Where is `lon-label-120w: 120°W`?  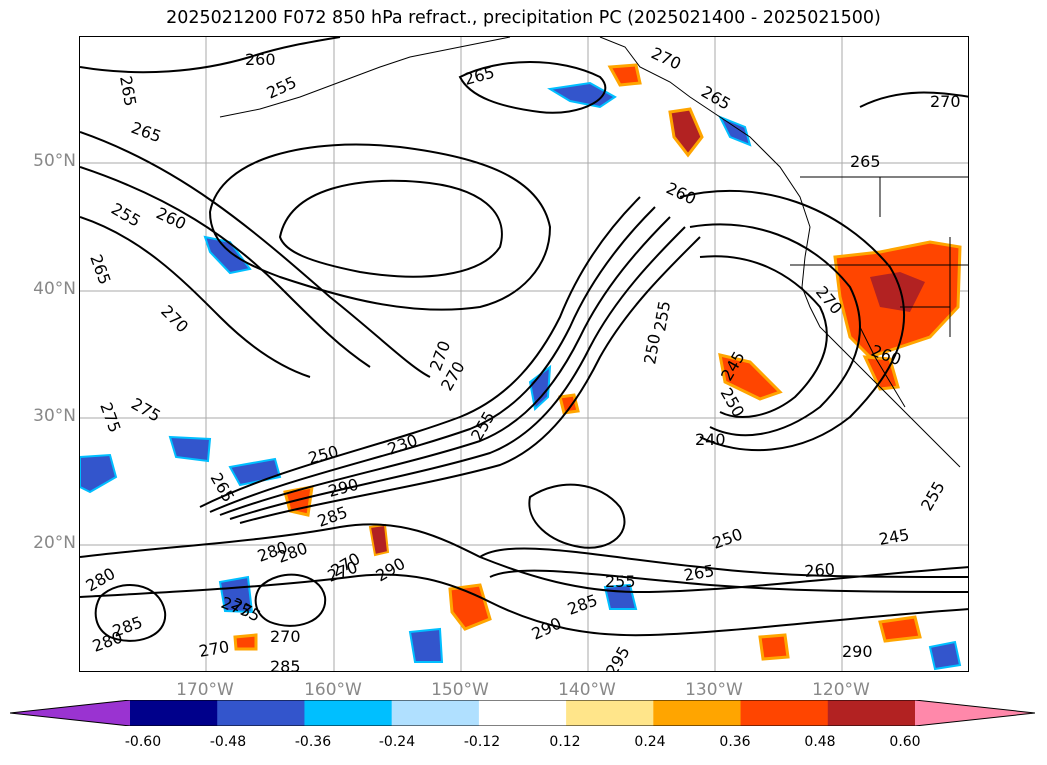
lon-label-120w: 120°W is located at coordinates (841, 690).